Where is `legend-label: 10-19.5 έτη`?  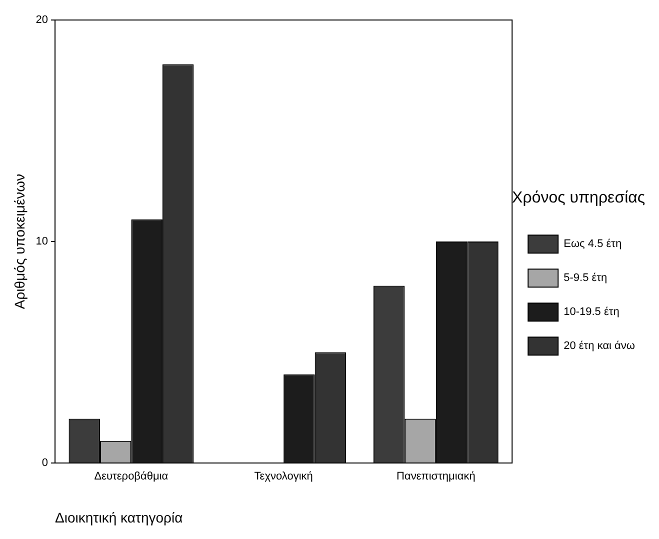
legend-label: 10-19.5 έτη is located at coordinates (592, 312).